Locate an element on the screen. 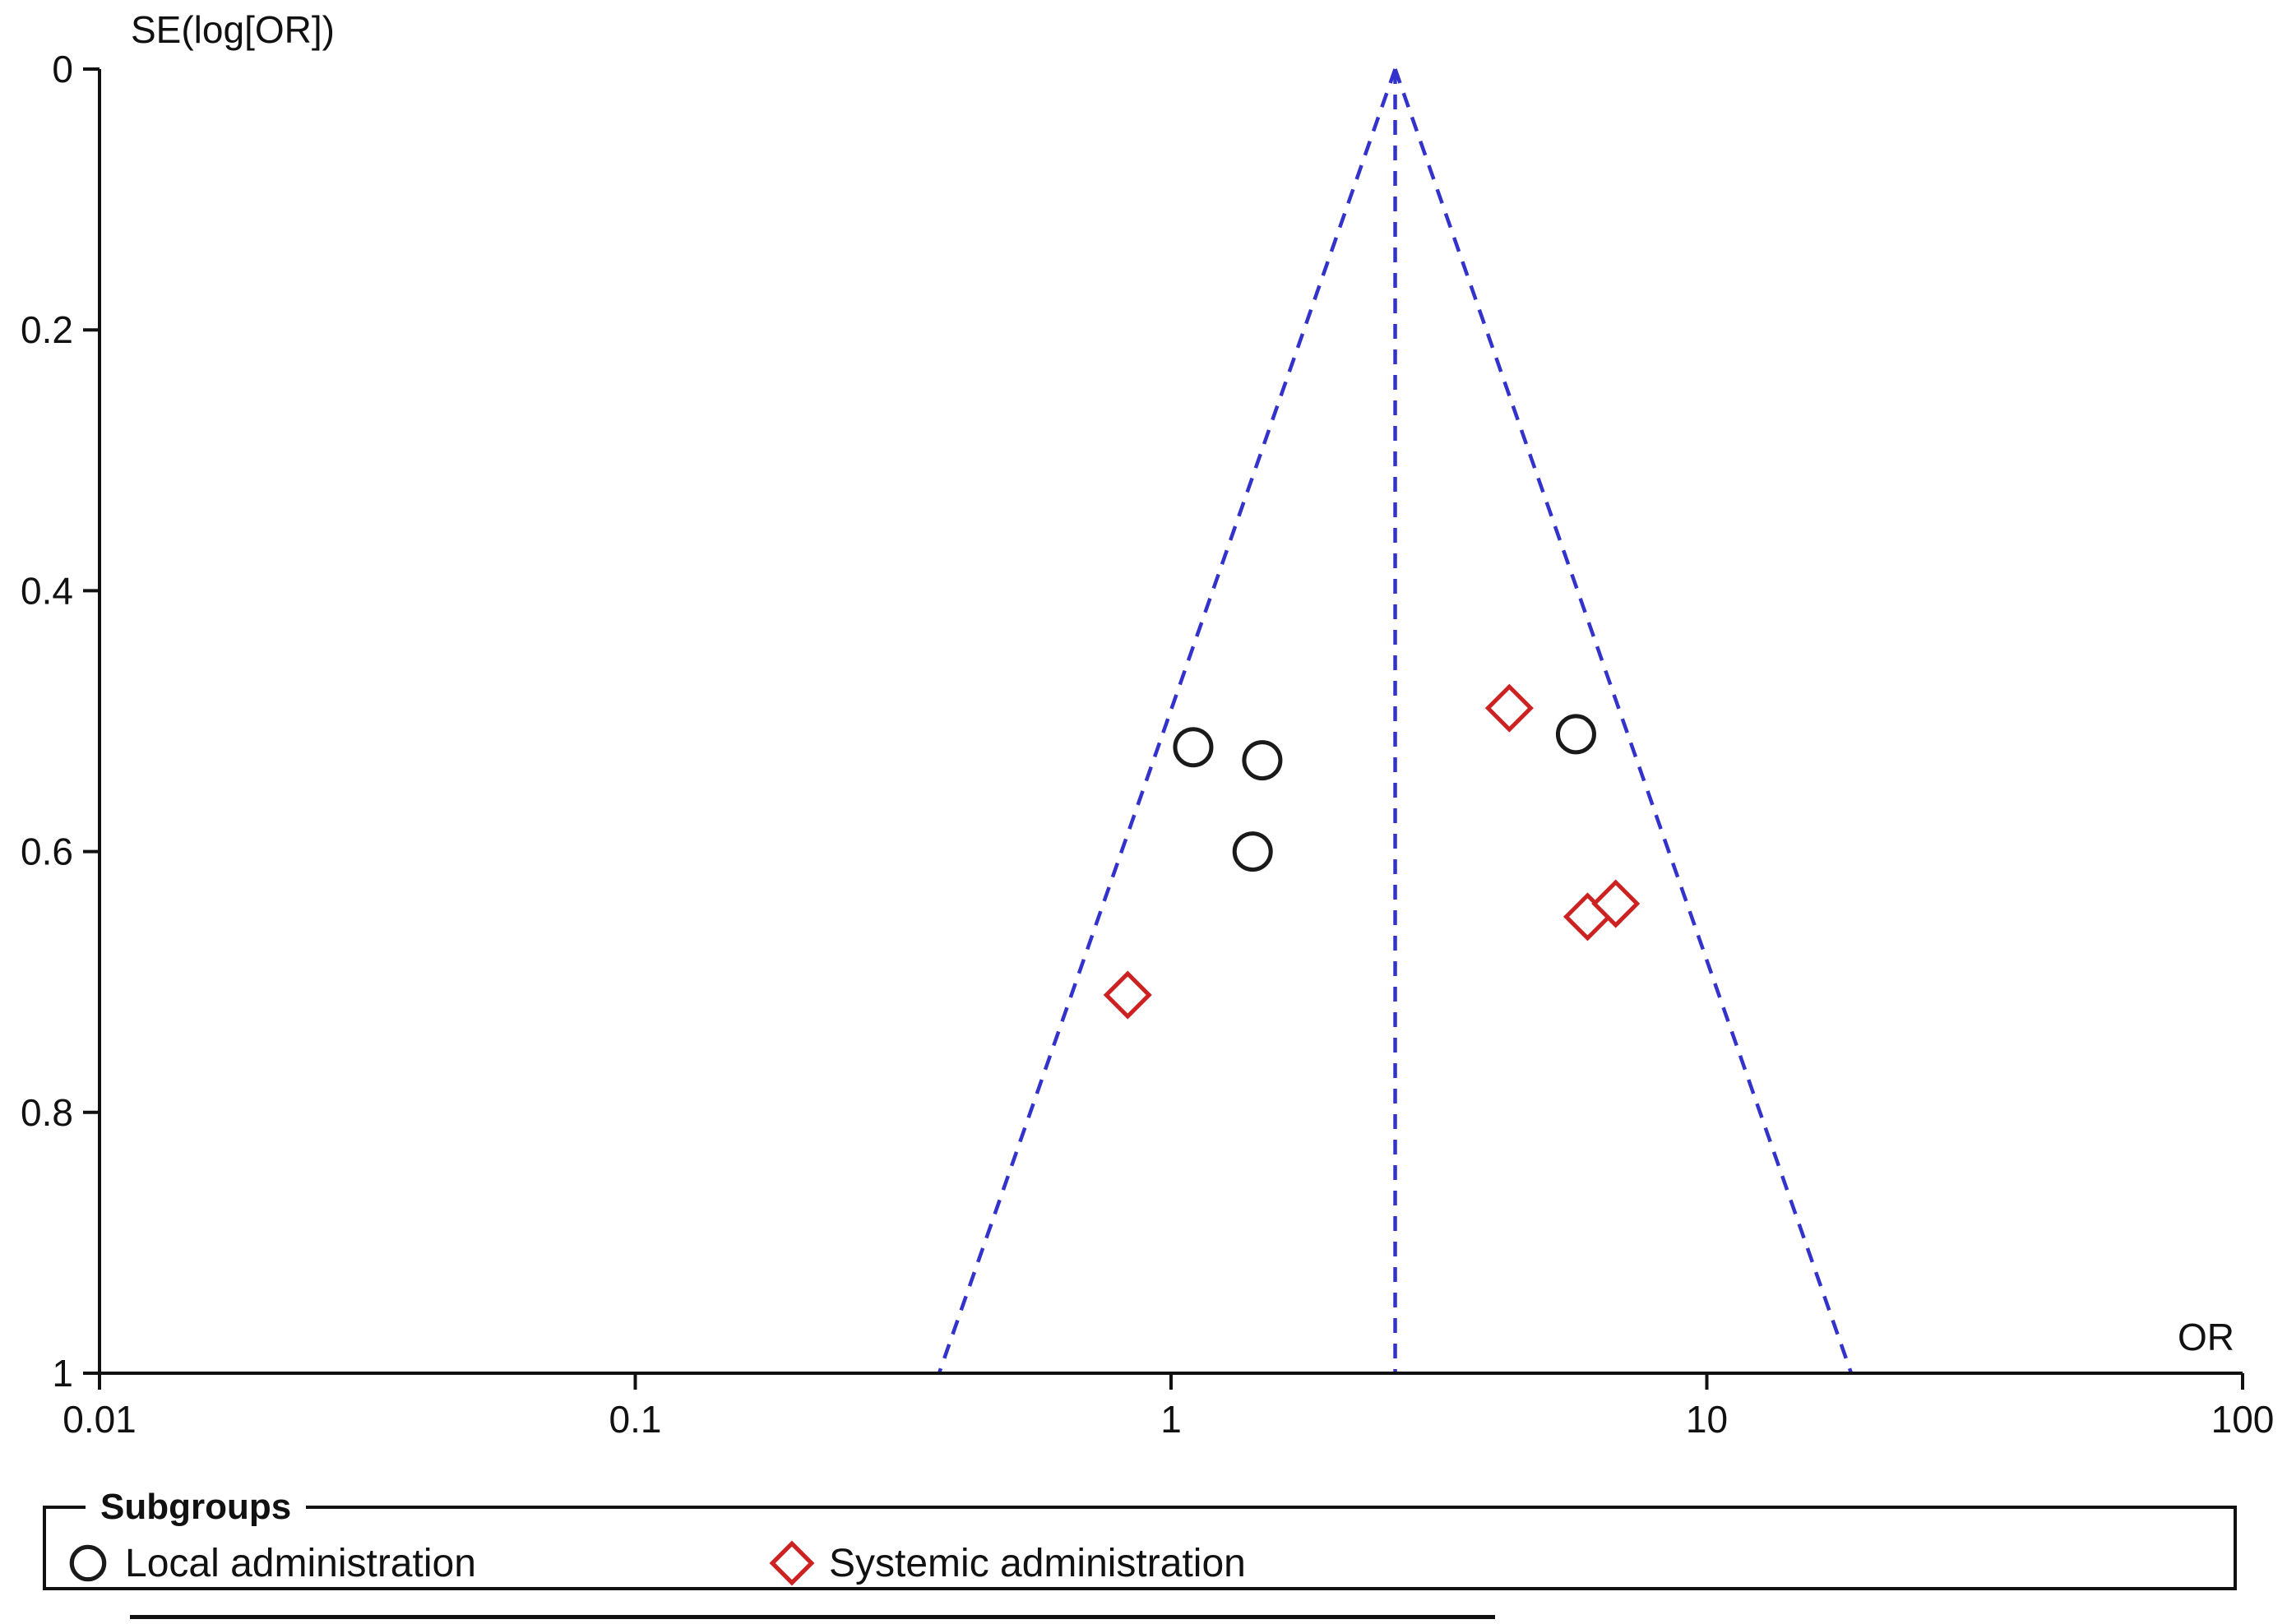 Image resolution: width=2287 pixels, height=1624 pixels. legend-item-local-administration: Local administration is located at coordinates (416, 1563).